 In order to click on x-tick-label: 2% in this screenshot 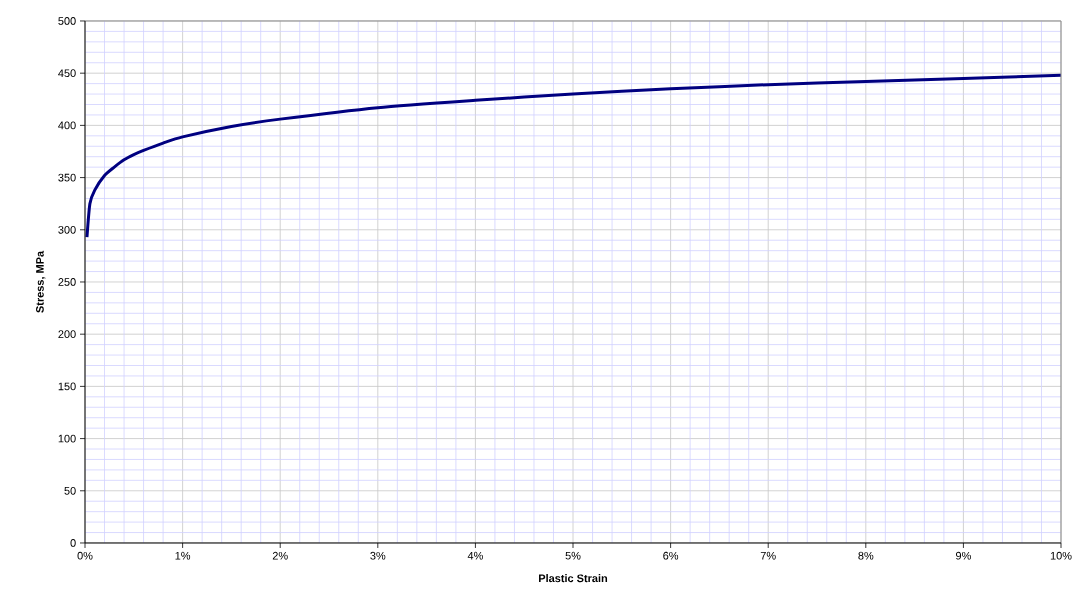, I will do `click(280, 555)`.